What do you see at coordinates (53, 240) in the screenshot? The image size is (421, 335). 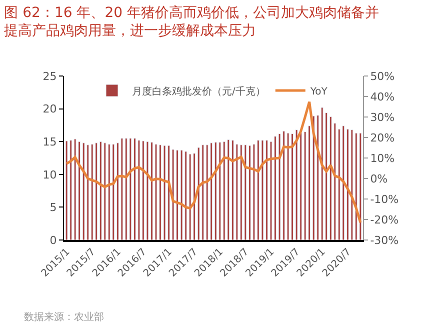 I see `y-tick-label: 0` at bounding box center [53, 240].